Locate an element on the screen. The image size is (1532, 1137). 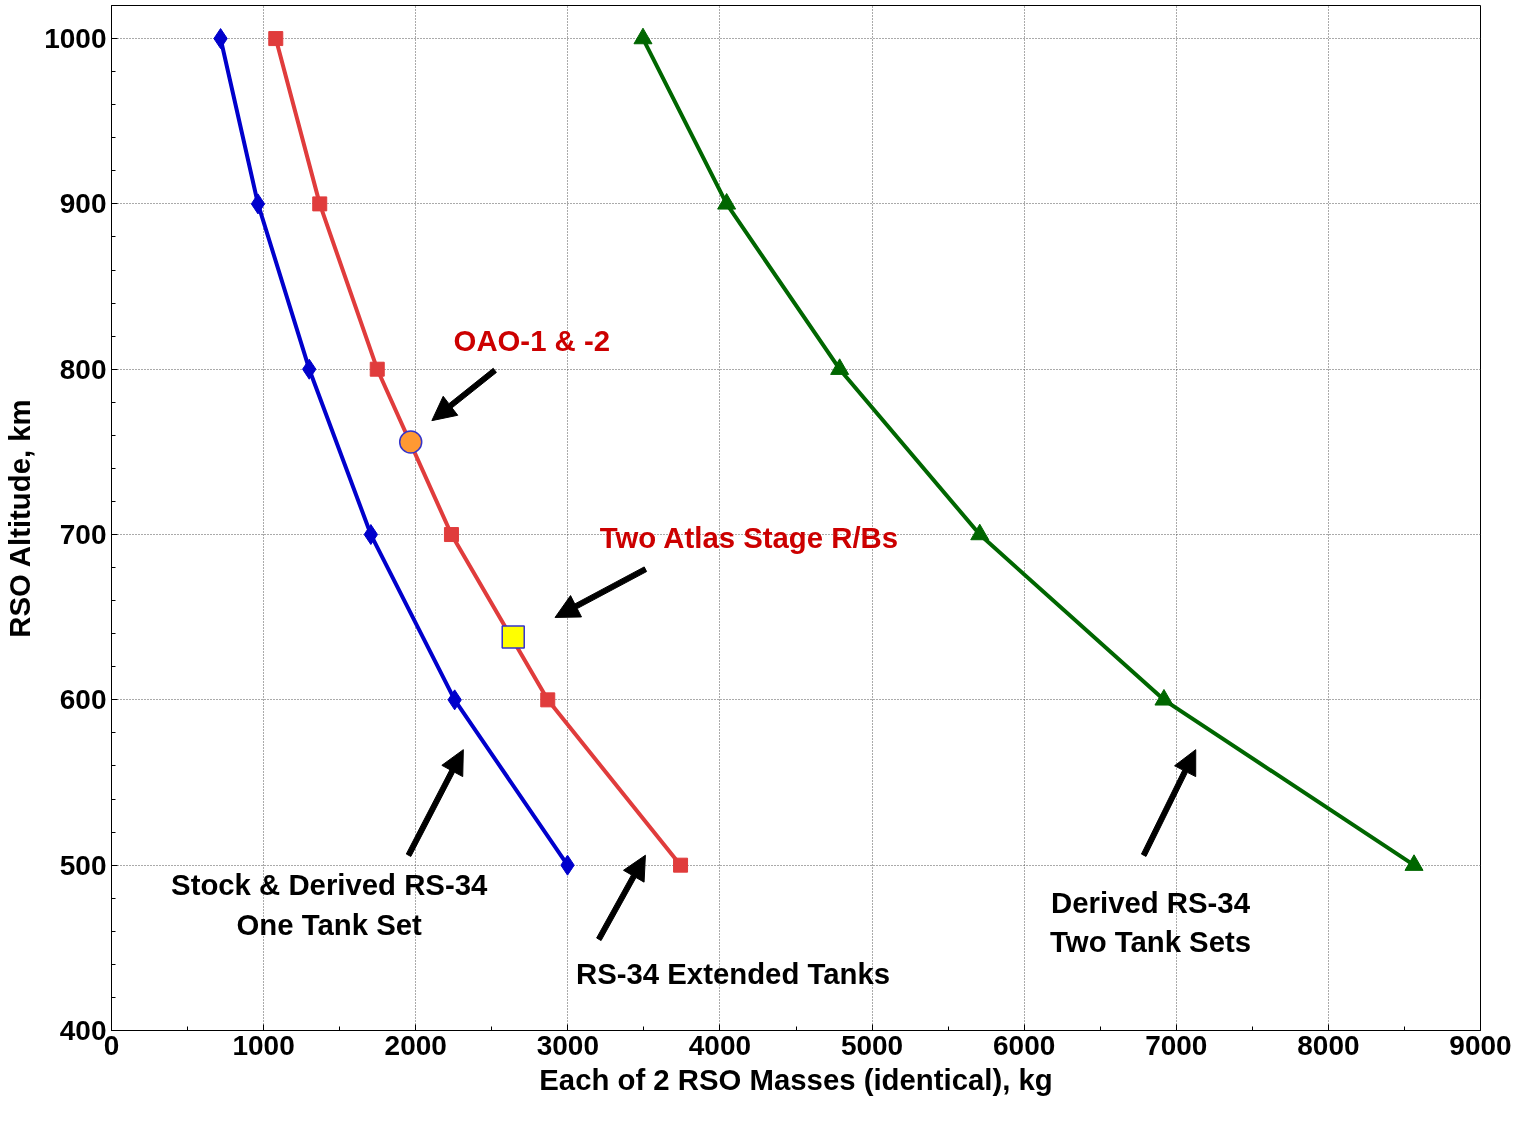
x-tick-label: 1000 is located at coordinates (263, 1045).